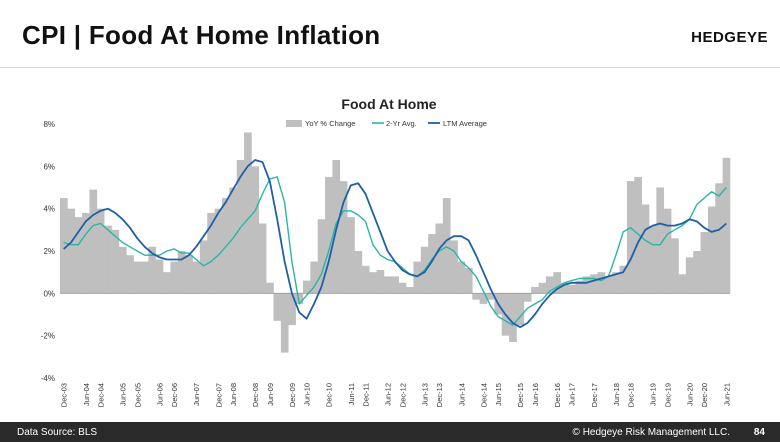  Describe the element at coordinates (651, 432) in the screenshot. I see `copyright-label: © Hedgeye Risk Management LLC.` at that location.